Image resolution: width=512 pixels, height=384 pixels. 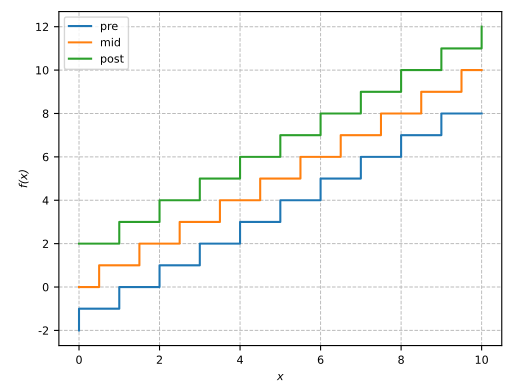 I want to click on legend-label: mid, so click(x=110, y=42).